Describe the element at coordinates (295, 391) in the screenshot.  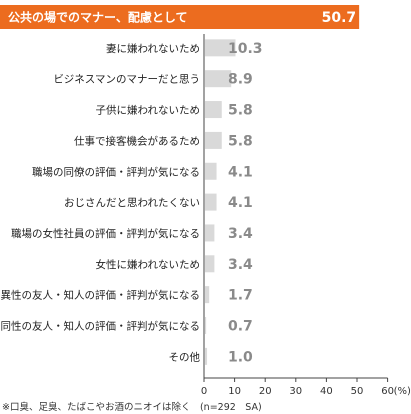
I see `x-tick-label: 30` at that location.